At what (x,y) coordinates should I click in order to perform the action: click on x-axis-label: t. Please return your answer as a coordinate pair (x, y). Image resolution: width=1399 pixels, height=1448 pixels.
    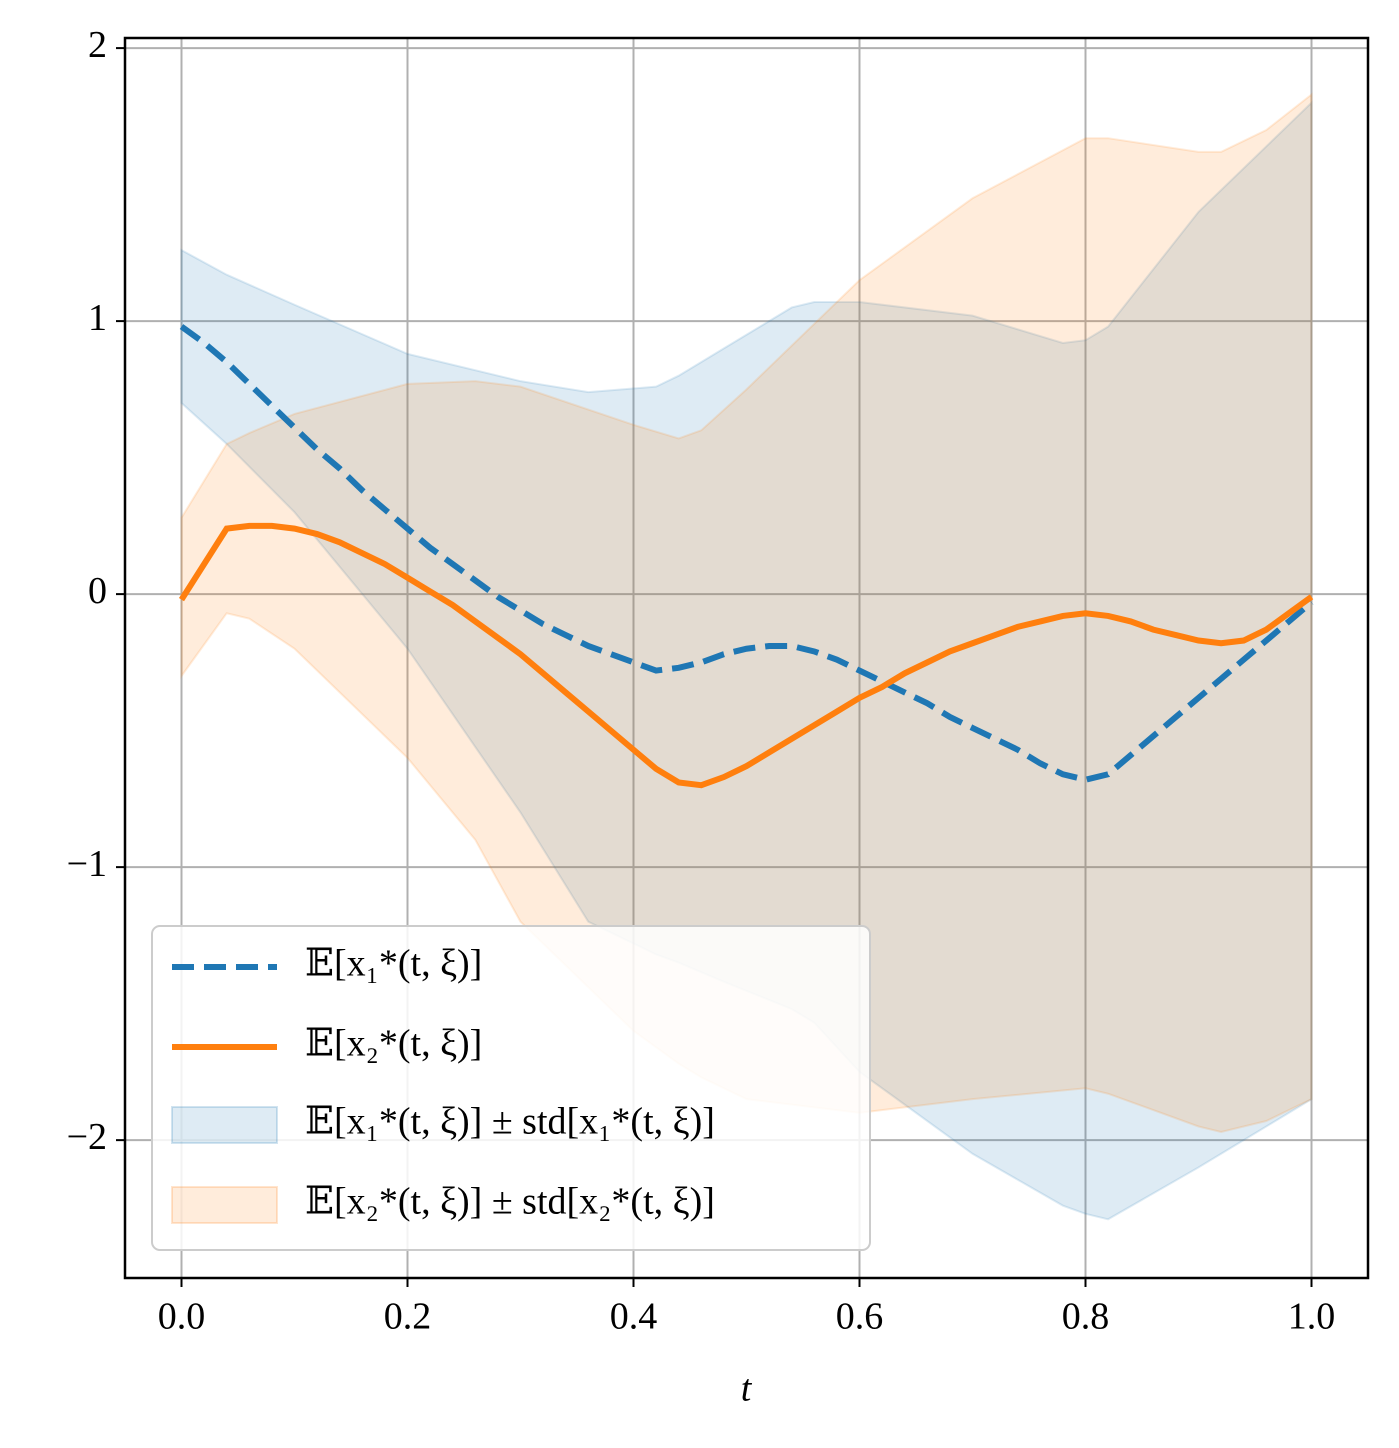
    Looking at the image, I should click on (747, 1389).